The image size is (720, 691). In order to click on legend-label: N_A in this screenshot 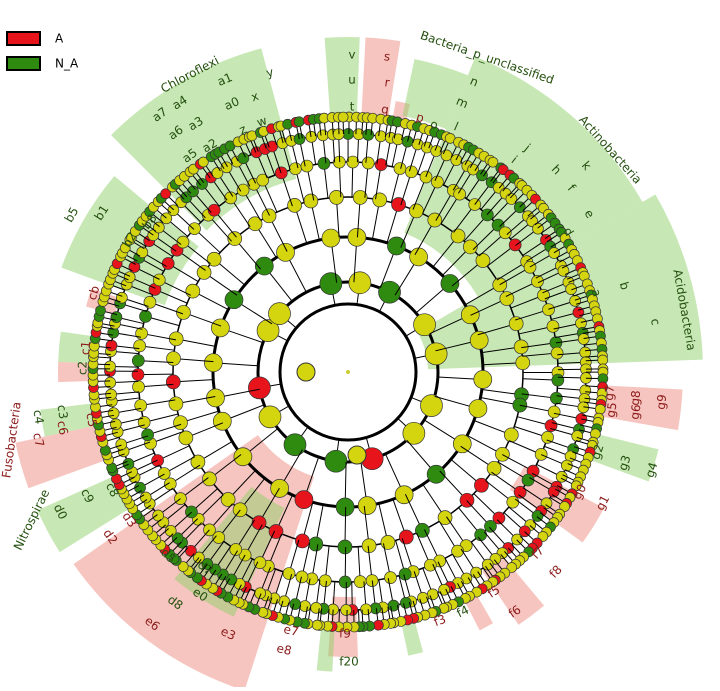, I will do `click(67, 64)`.